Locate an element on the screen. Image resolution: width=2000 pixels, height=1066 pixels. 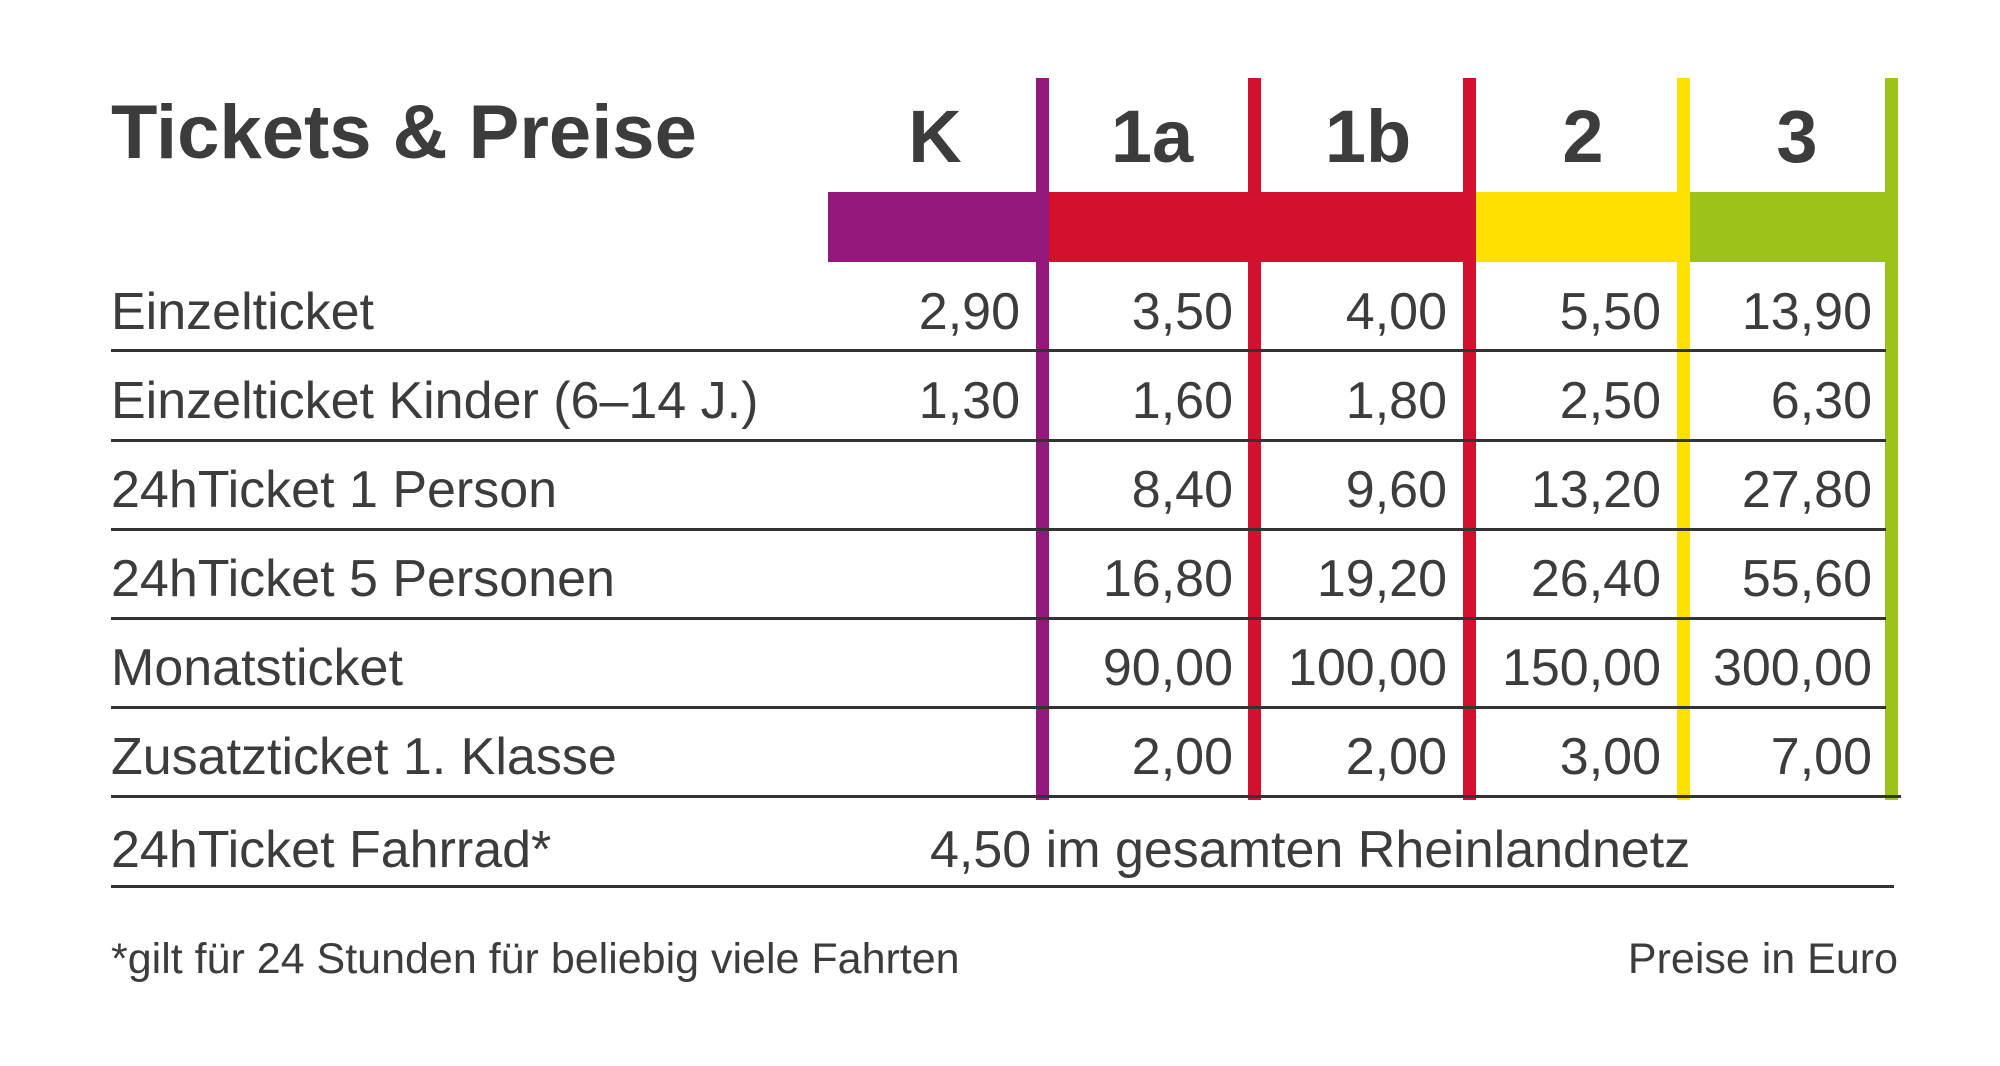
row-label-zusatzticket: Zusatzticket 1. Klasse is located at coordinates (364, 757).